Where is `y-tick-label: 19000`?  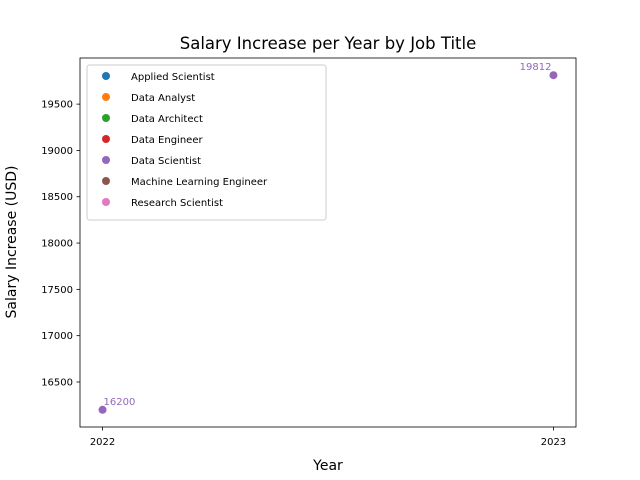 y-tick-label: 19000 is located at coordinates (57, 151).